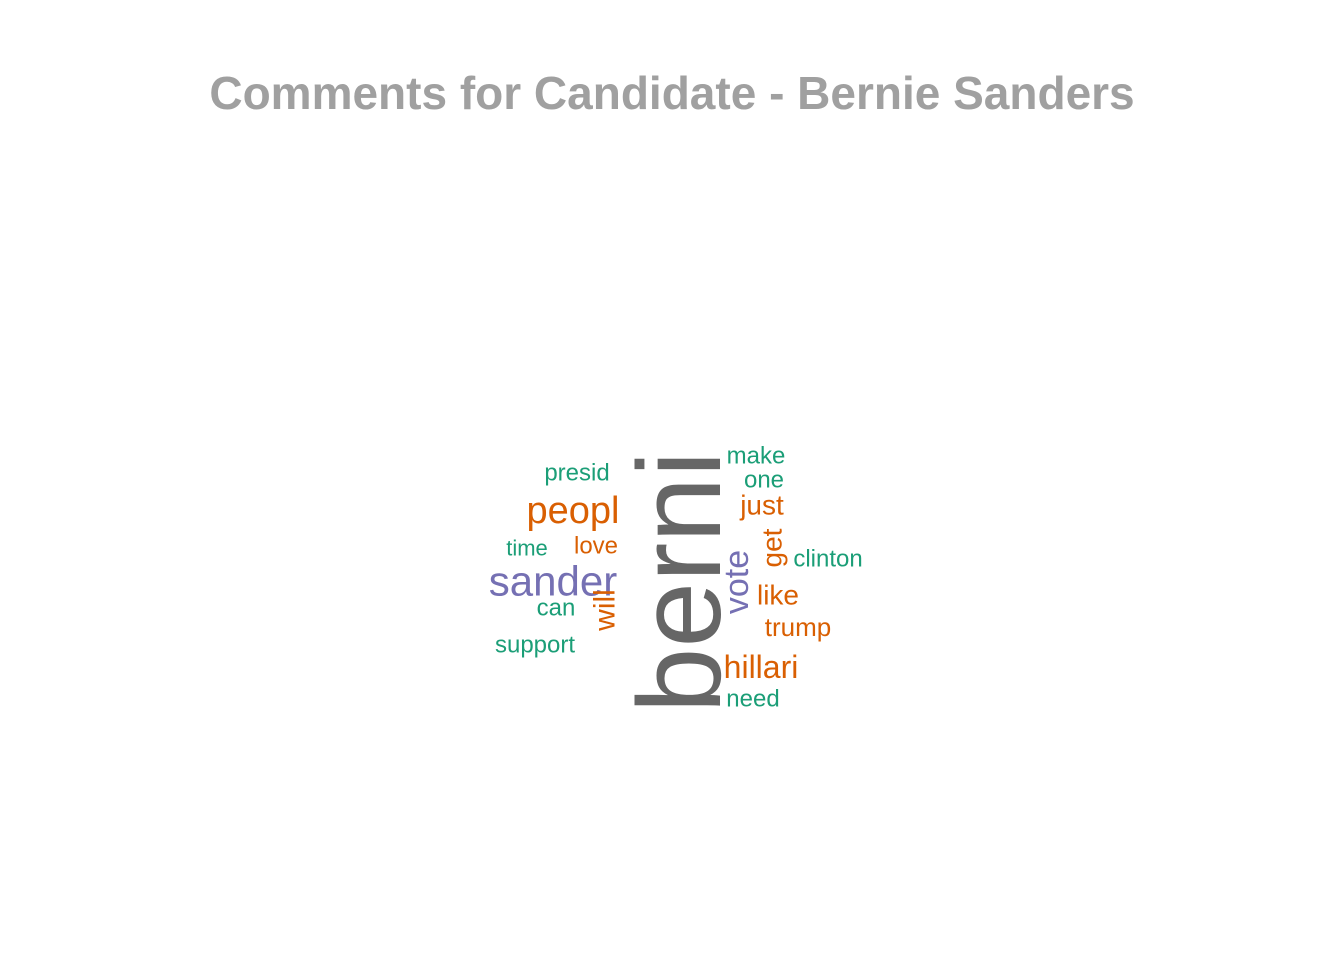  Describe the element at coordinates (527, 548) in the screenshot. I see `word-time: time` at that location.